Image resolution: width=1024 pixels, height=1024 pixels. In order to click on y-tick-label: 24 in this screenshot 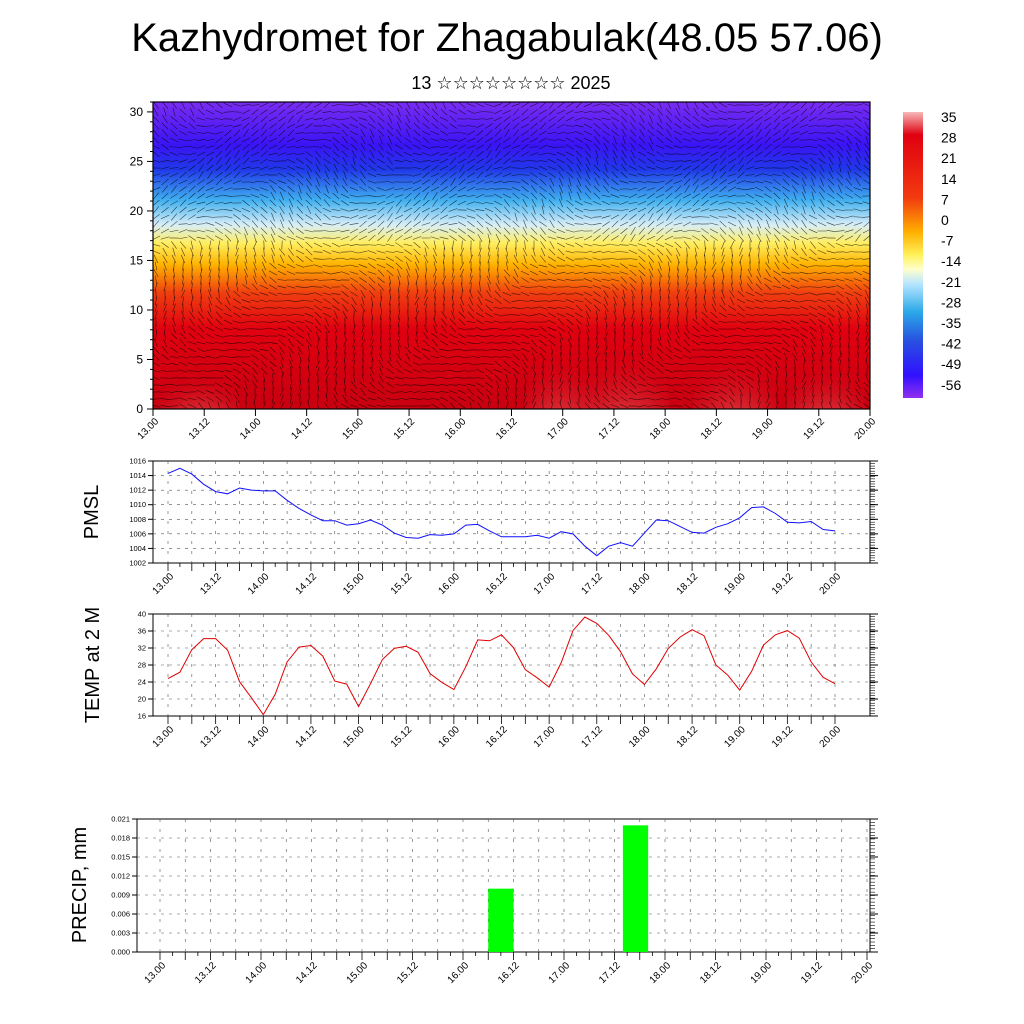, I will do `click(142, 682)`.